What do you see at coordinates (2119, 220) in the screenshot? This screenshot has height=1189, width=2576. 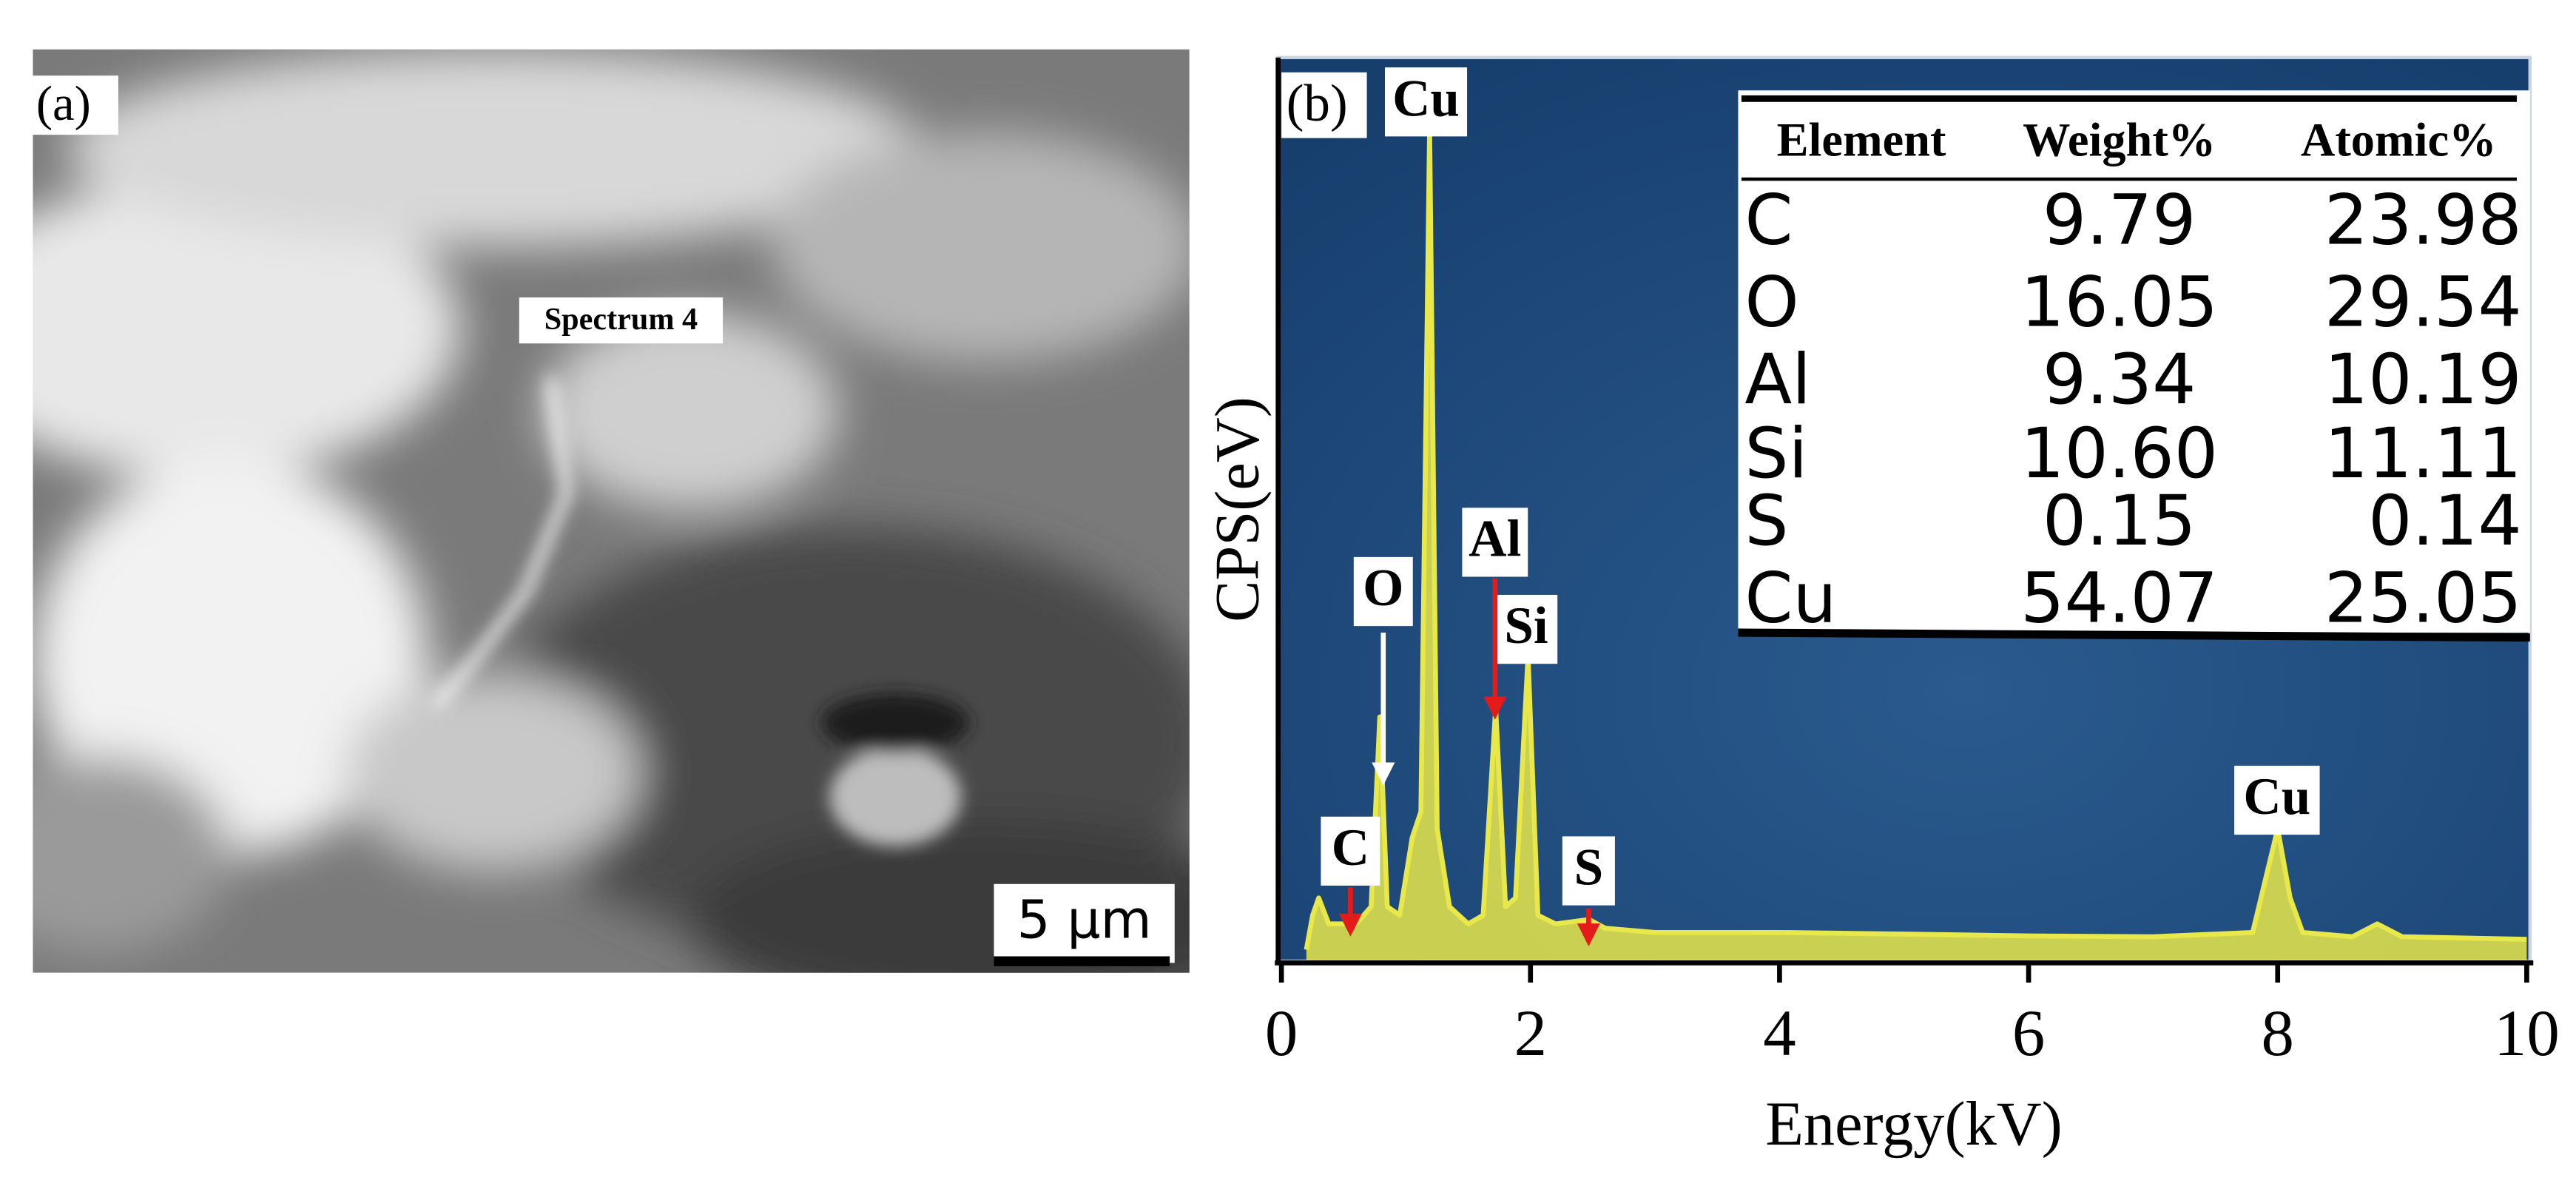 I see `table-cell: 9.79` at bounding box center [2119, 220].